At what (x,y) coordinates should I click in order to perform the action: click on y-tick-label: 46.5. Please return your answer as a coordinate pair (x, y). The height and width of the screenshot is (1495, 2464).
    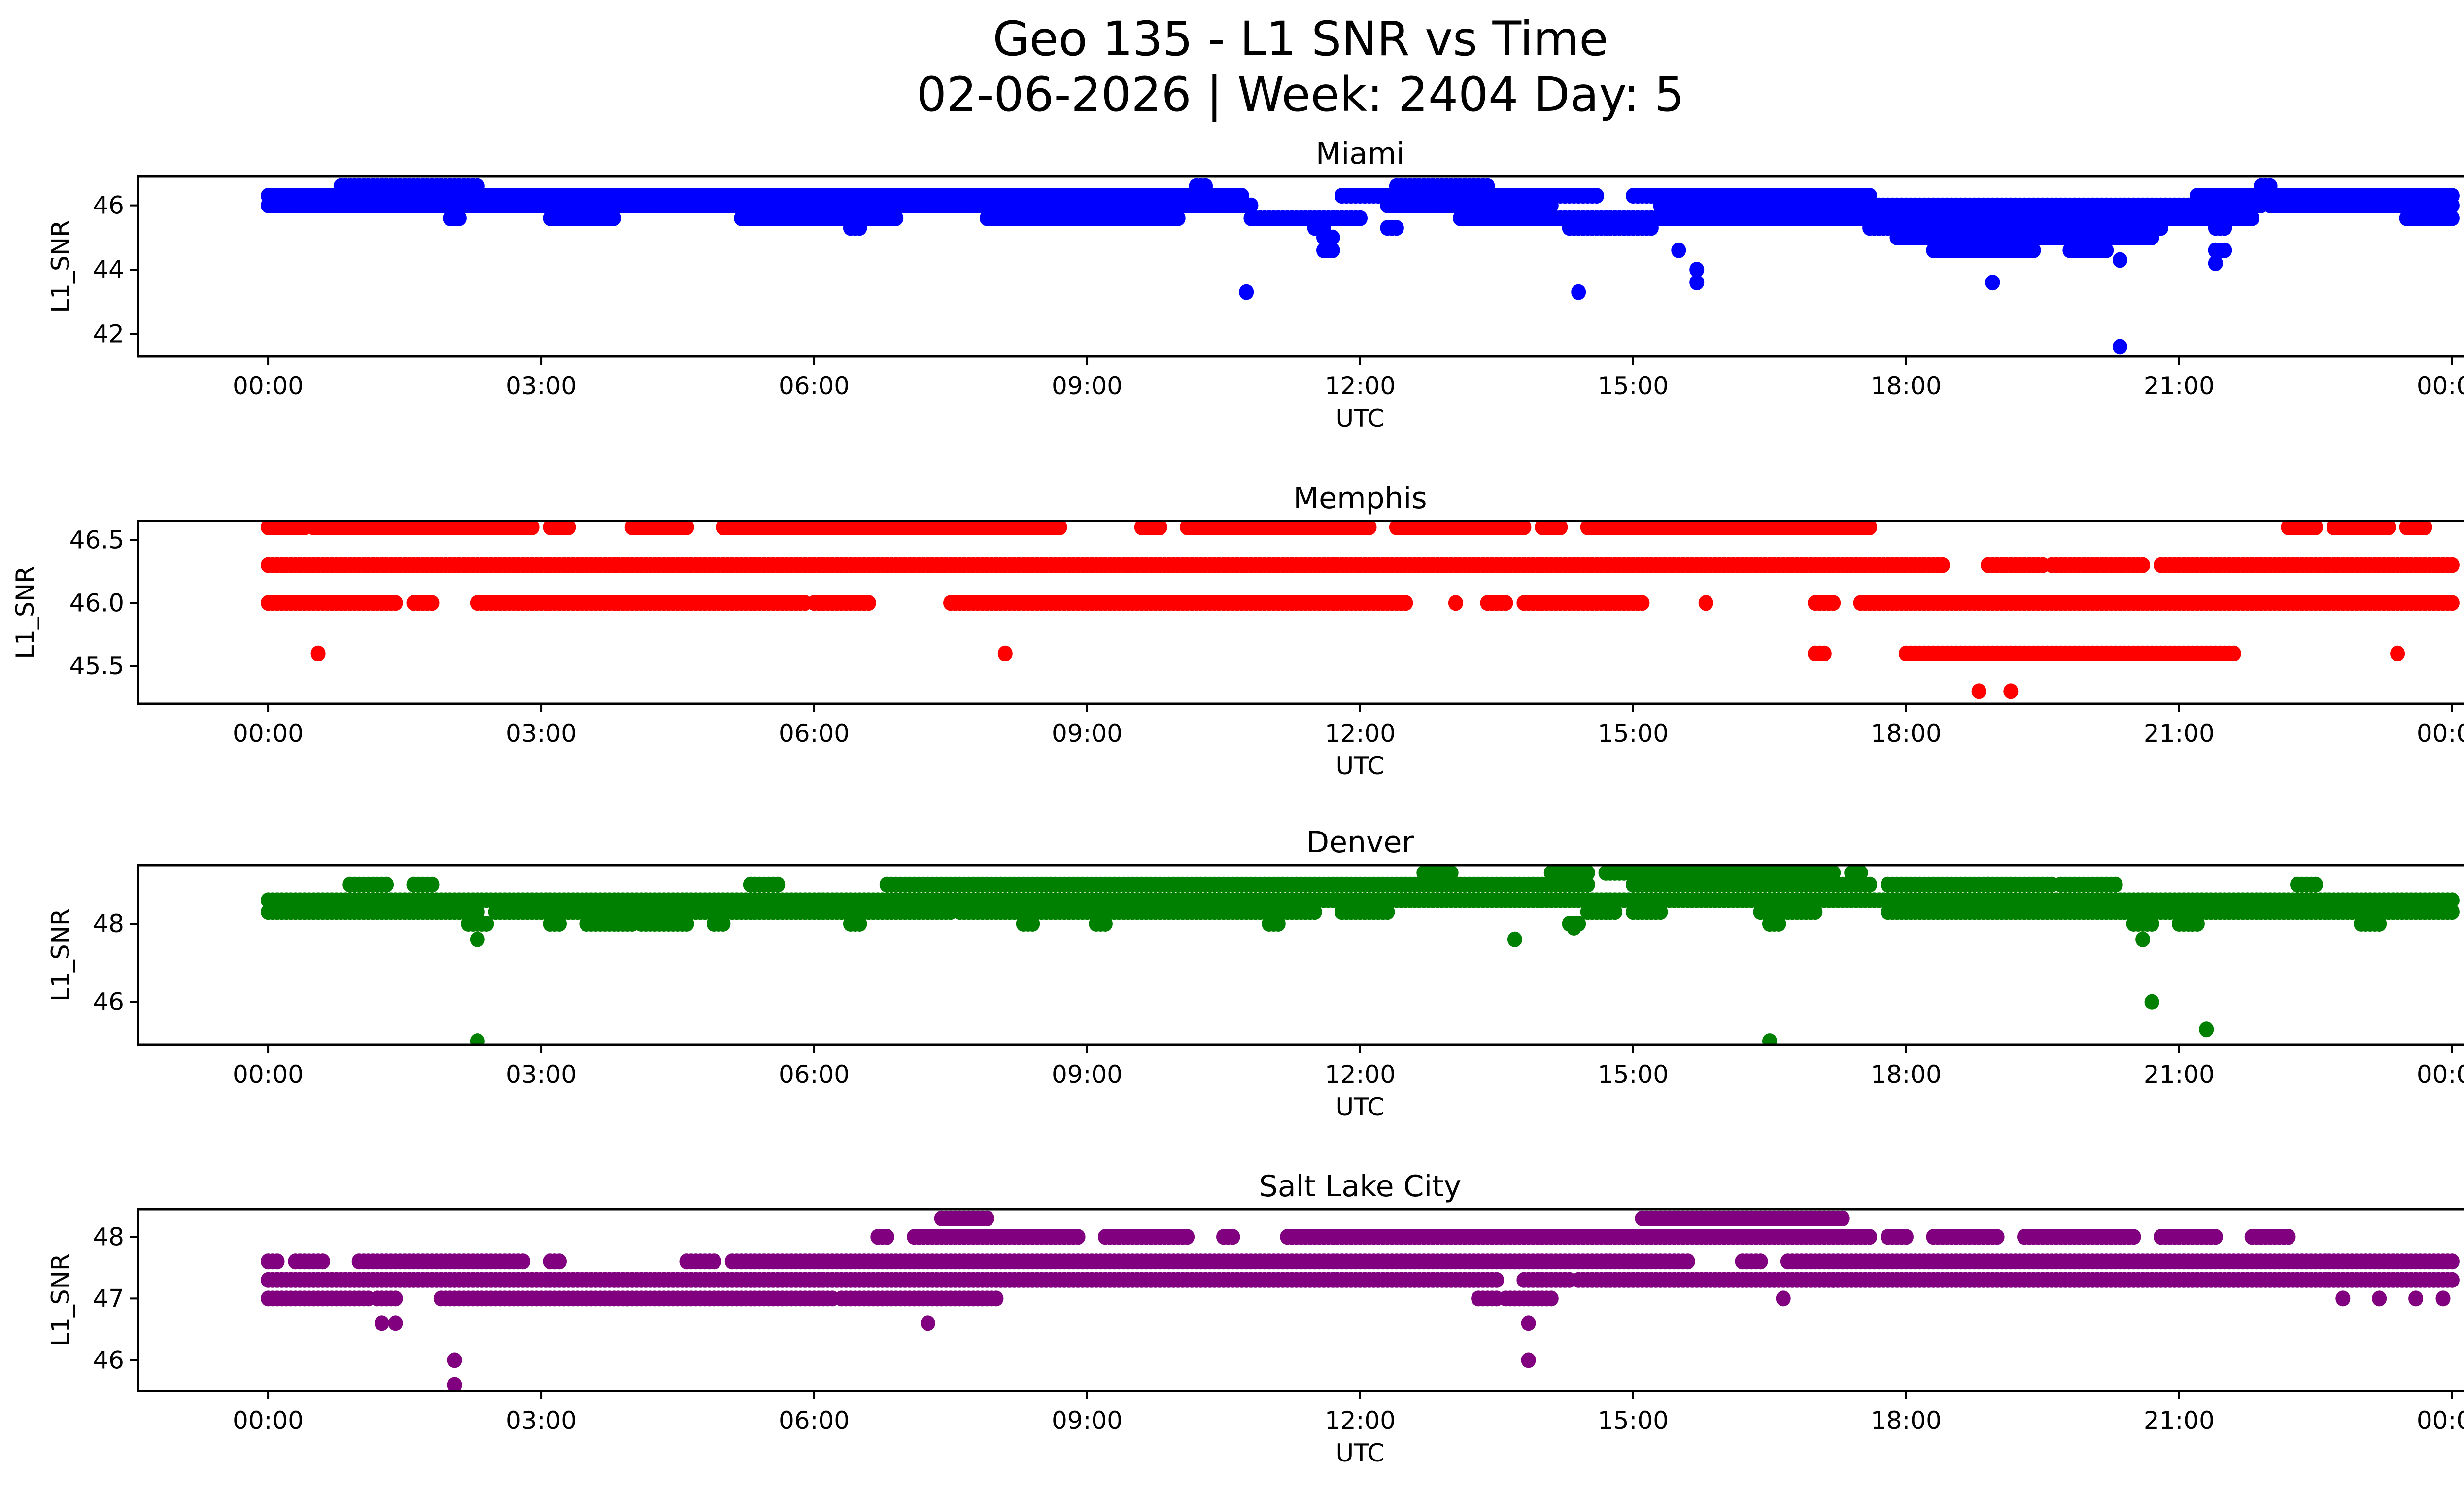
    Looking at the image, I should click on (96, 539).